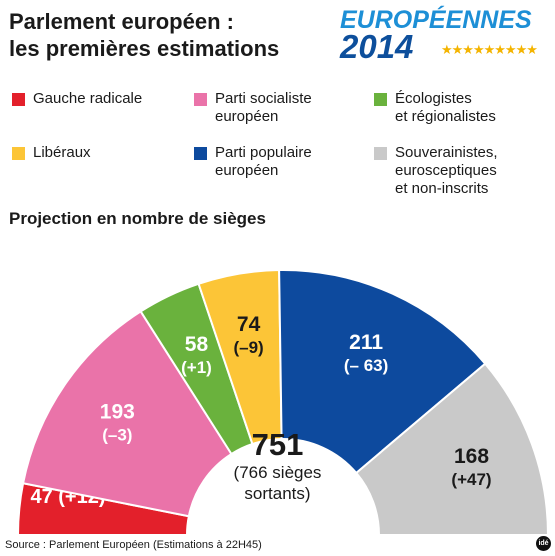  Describe the element at coordinates (197, 344) in the screenshot. I see `segment-value-label: 58` at that location.